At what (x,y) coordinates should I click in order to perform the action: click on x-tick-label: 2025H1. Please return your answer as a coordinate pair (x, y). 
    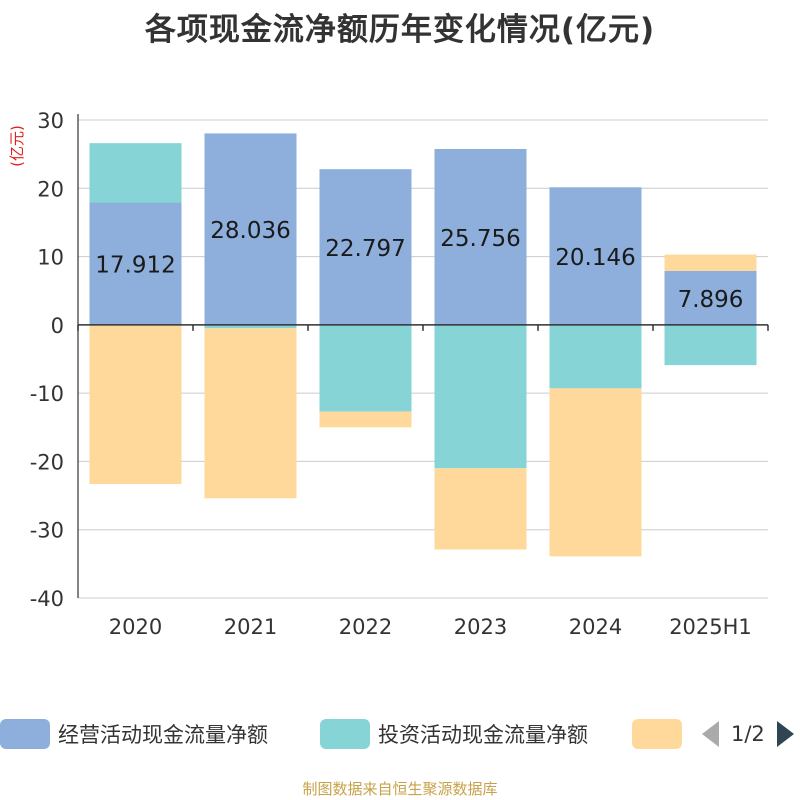
    Looking at the image, I should click on (710, 627).